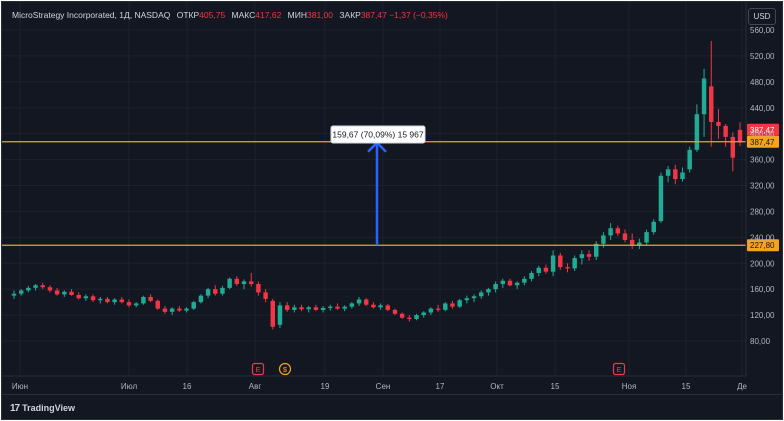 This screenshot has height=421, width=784. What do you see at coordinates (42, 408) in the screenshot?
I see `tradingview-logo: 17 TradingView` at bounding box center [42, 408].